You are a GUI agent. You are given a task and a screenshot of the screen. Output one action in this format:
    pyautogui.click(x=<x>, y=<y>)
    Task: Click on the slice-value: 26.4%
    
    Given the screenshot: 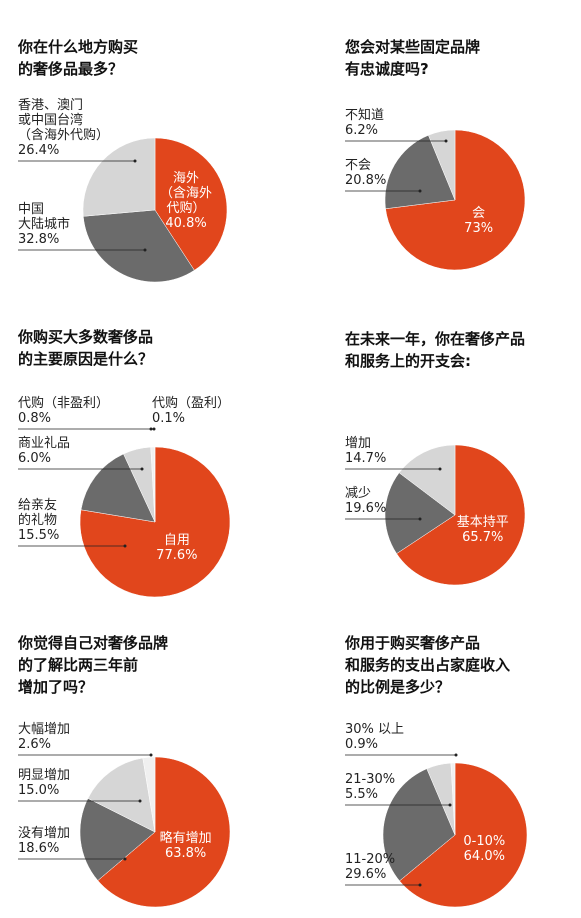 What is the action you would take?
    pyautogui.click(x=39, y=150)
    